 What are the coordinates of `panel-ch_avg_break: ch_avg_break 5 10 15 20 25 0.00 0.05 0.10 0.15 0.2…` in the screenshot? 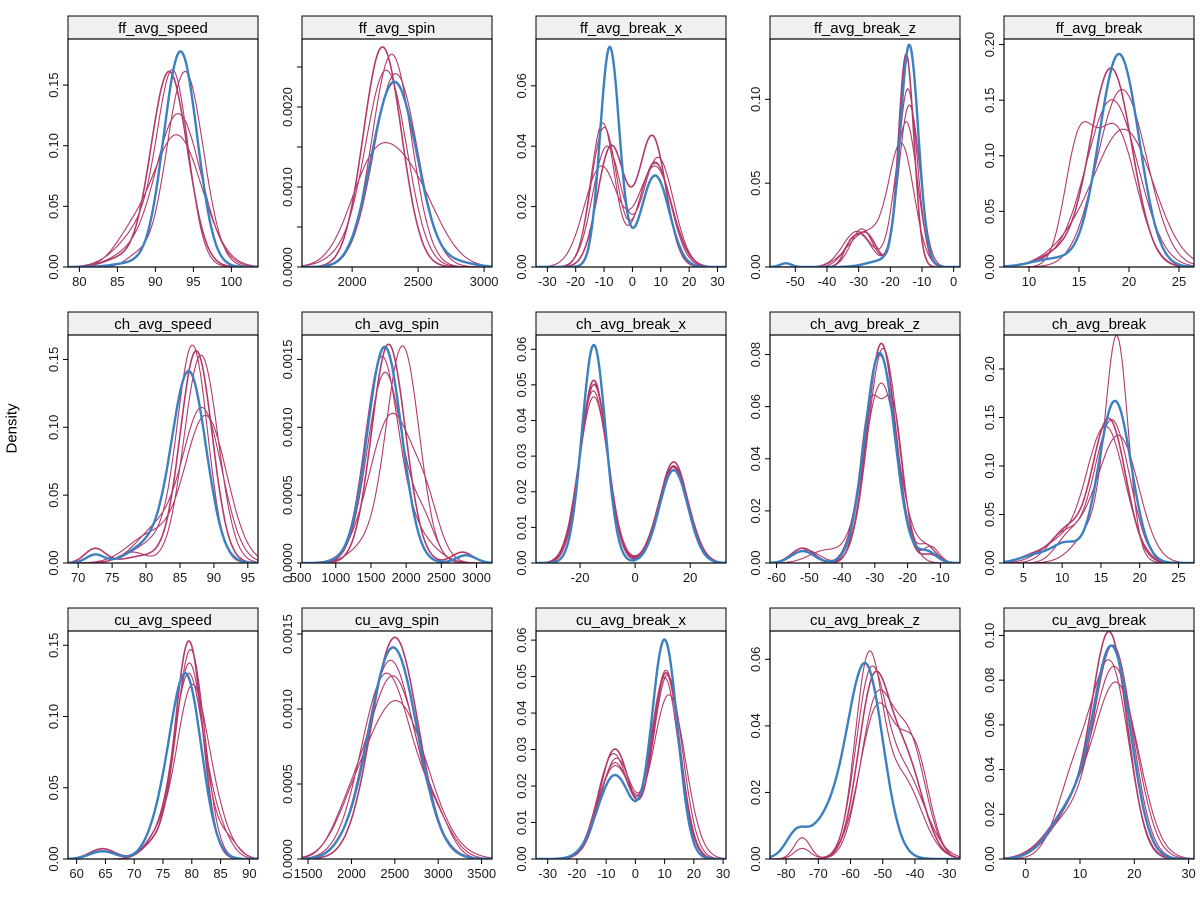 It's located at (1088, 448).